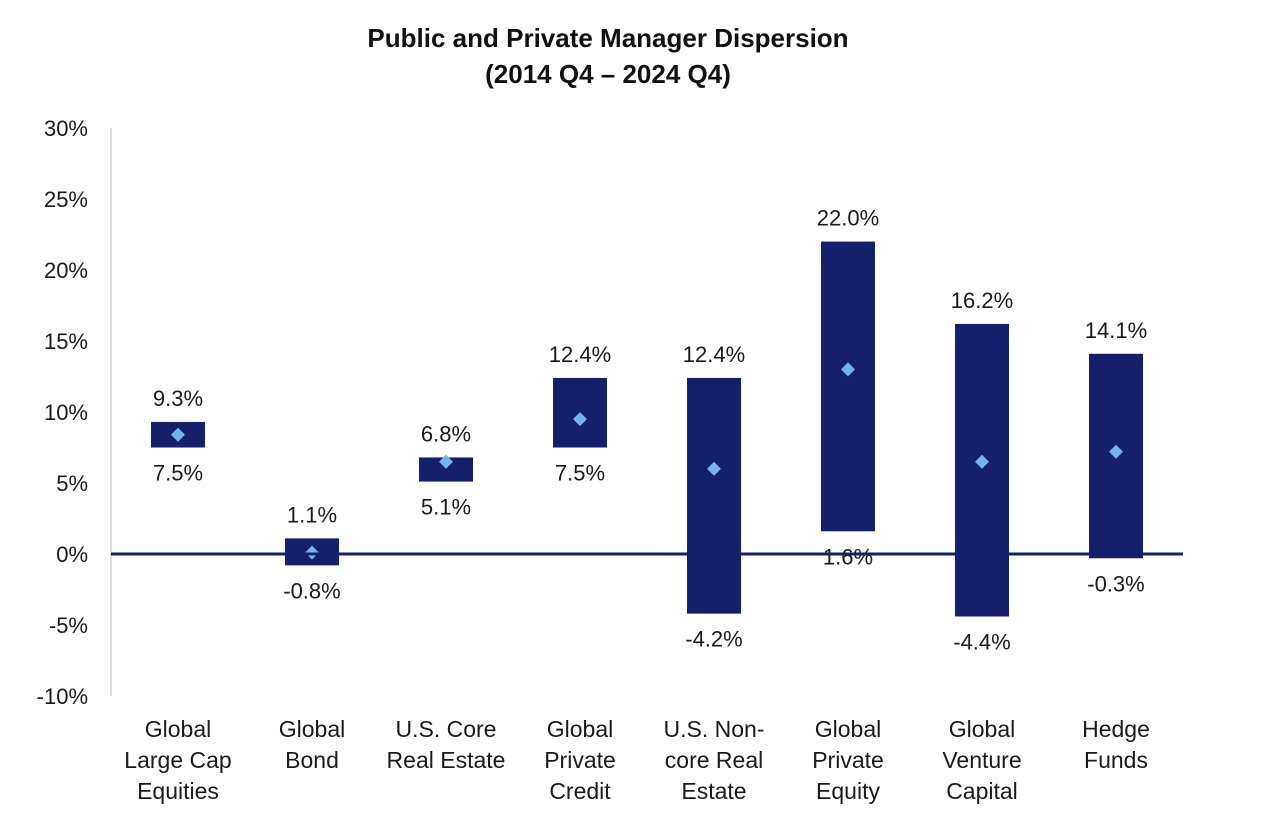 This screenshot has height=838, width=1268. Describe the element at coordinates (713, 639) in the screenshot. I see `bottom-value-label: -4.2%` at that location.